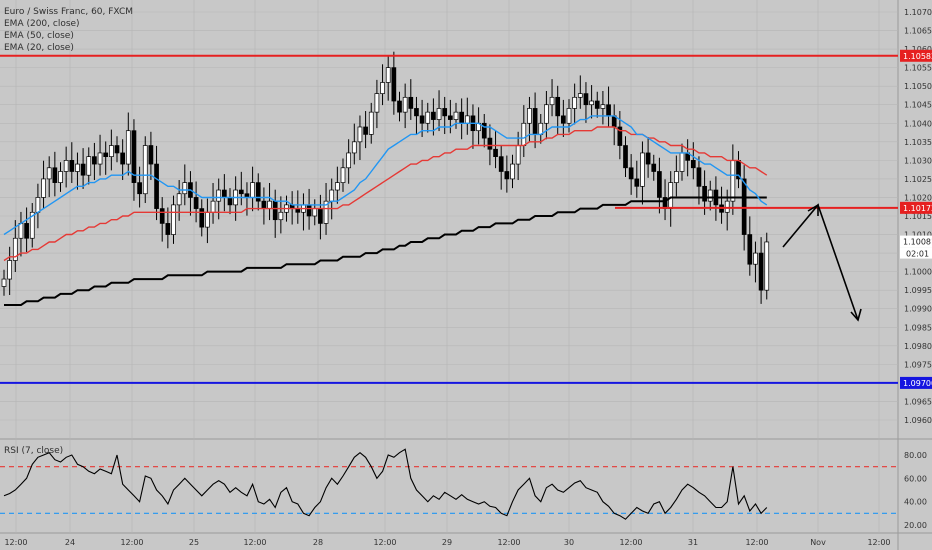  What do you see at coordinates (918, 235) in the screenshot?
I see `y-tick-label: 1.10100` at bounding box center [918, 235].